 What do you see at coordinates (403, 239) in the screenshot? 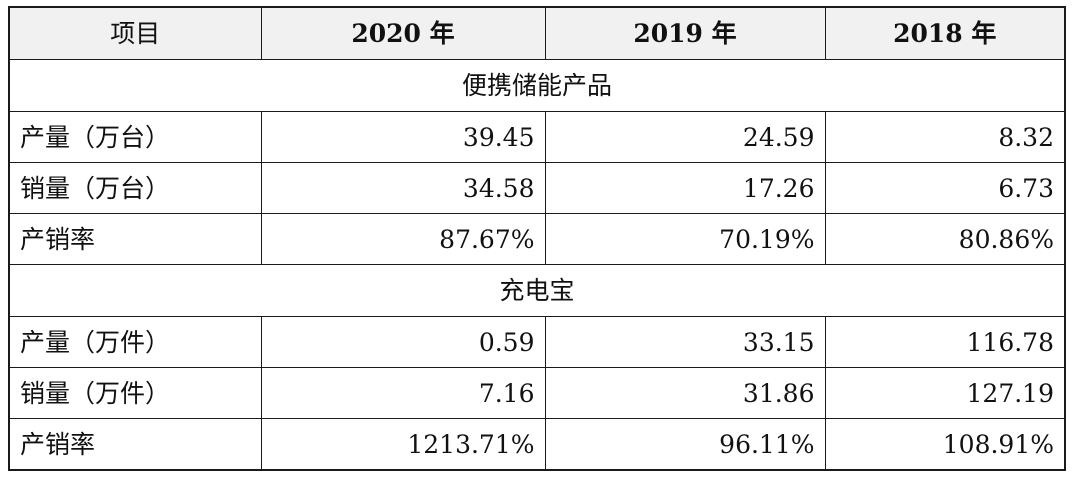
I see `cell-value: 87.67%` at bounding box center [403, 239].